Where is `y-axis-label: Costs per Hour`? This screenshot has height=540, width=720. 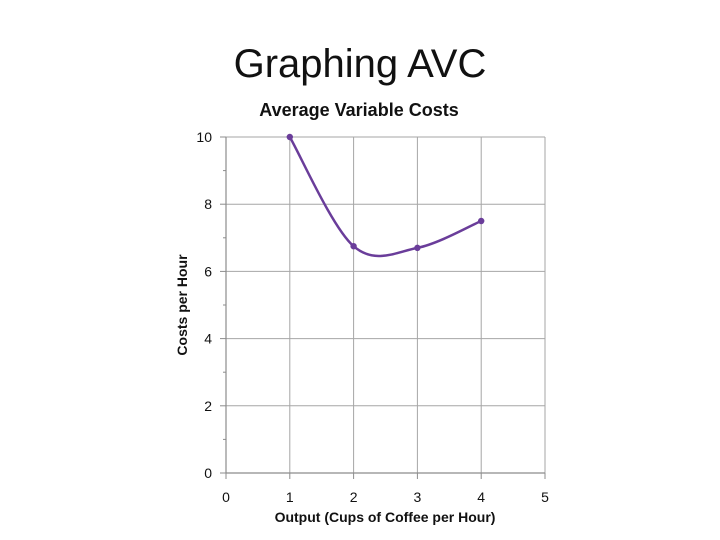 y-axis-label: Costs per Hour is located at coordinates (182, 305).